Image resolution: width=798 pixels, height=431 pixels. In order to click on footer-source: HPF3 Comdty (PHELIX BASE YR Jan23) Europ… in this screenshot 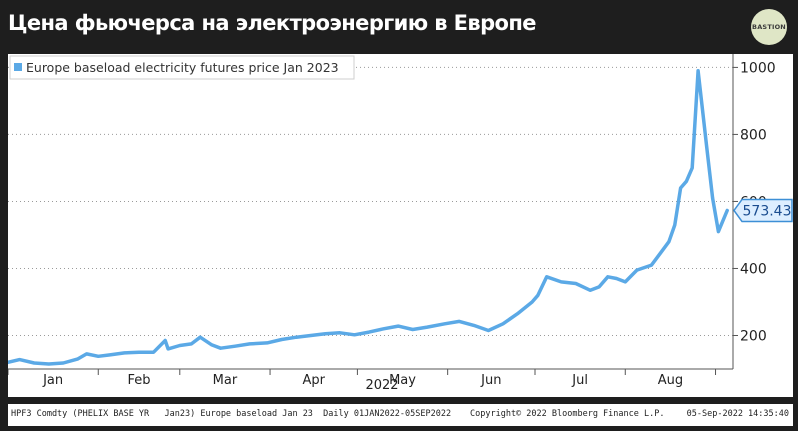, I will do `click(231, 414)`.